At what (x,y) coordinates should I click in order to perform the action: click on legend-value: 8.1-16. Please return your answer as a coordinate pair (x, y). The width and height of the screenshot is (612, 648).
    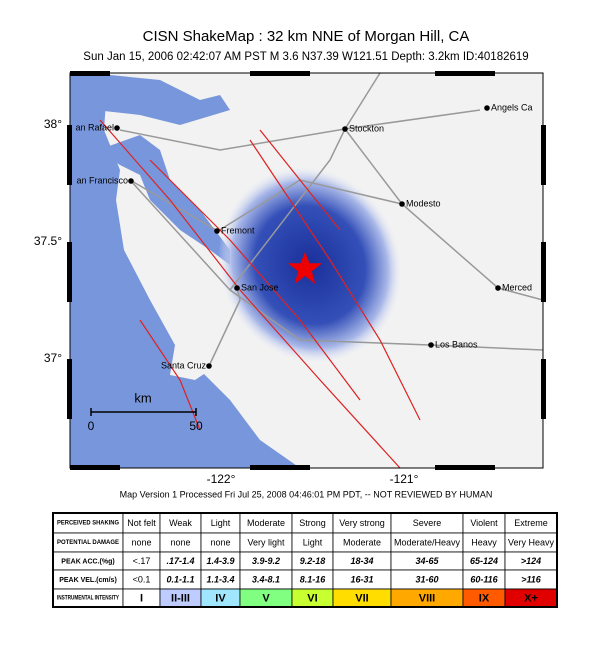
    Looking at the image, I should click on (313, 579).